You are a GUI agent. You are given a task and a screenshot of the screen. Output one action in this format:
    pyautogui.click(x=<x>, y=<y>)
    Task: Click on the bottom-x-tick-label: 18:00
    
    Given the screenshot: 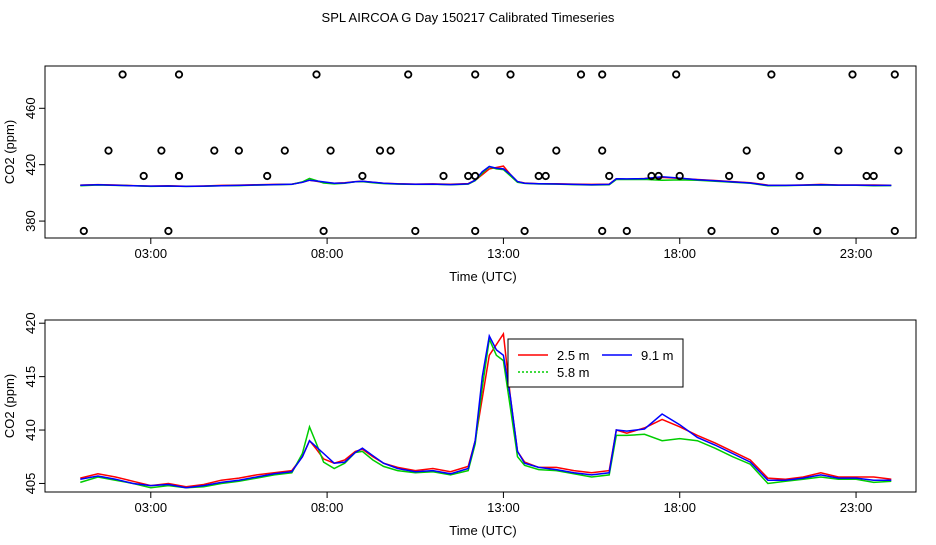 What is the action you would take?
    pyautogui.click(x=679, y=507)
    